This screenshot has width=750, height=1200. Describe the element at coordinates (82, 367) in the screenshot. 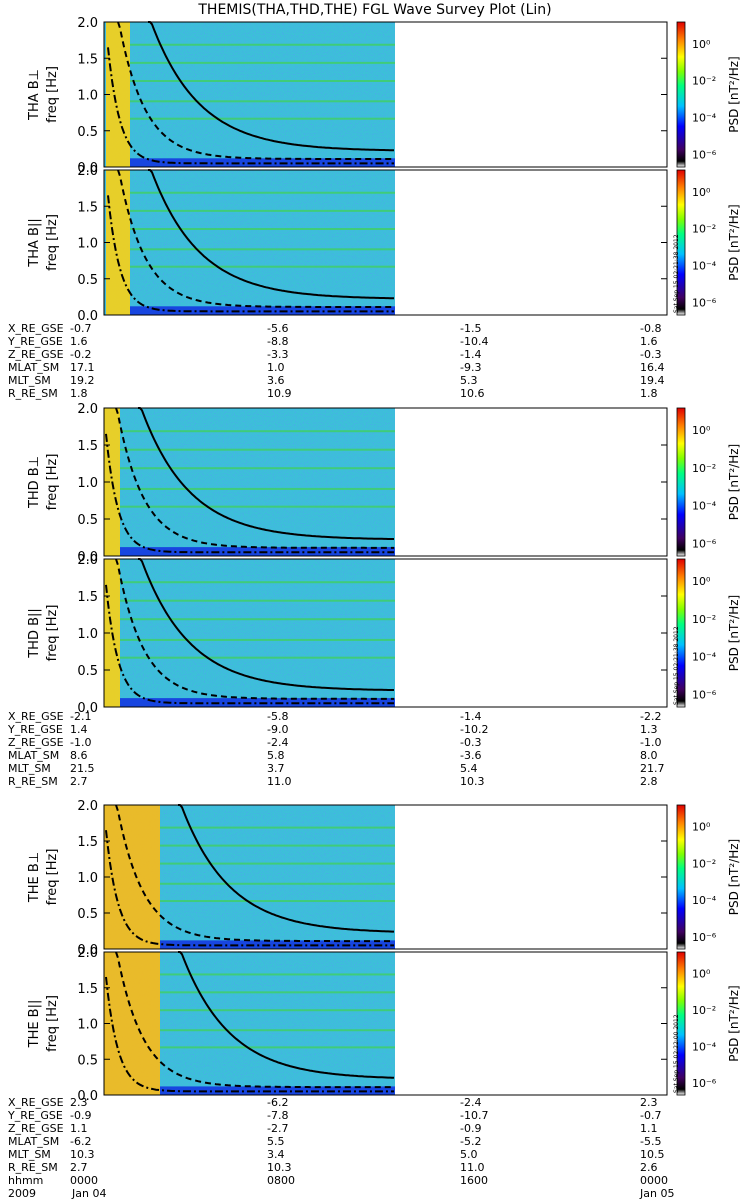

I see `eph-value-0-3-0: 17.1` at that location.